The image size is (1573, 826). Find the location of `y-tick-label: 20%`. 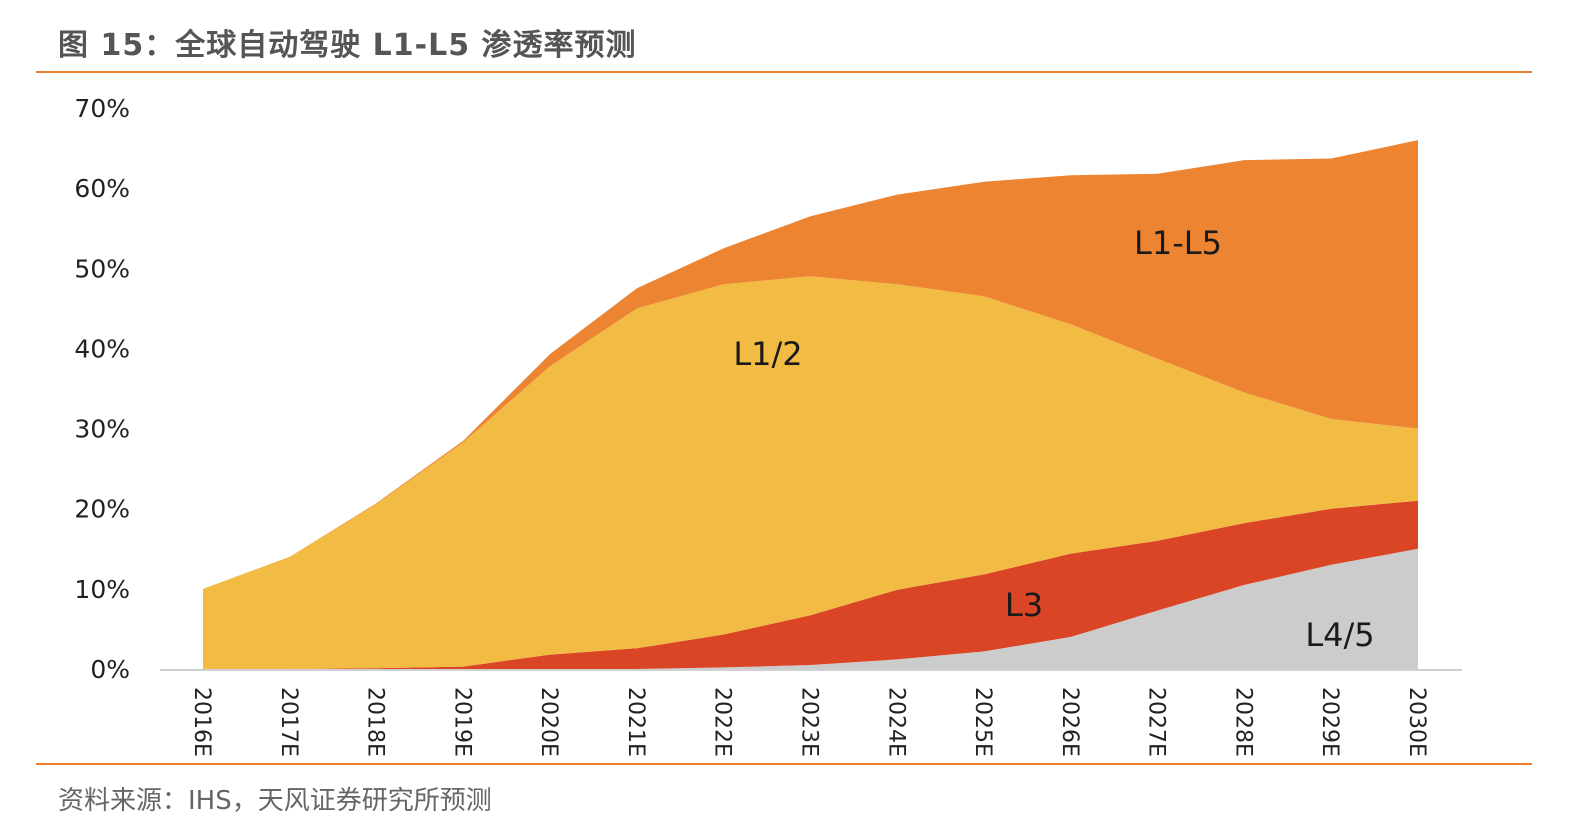

y-tick-label: 20% is located at coordinates (102, 509).